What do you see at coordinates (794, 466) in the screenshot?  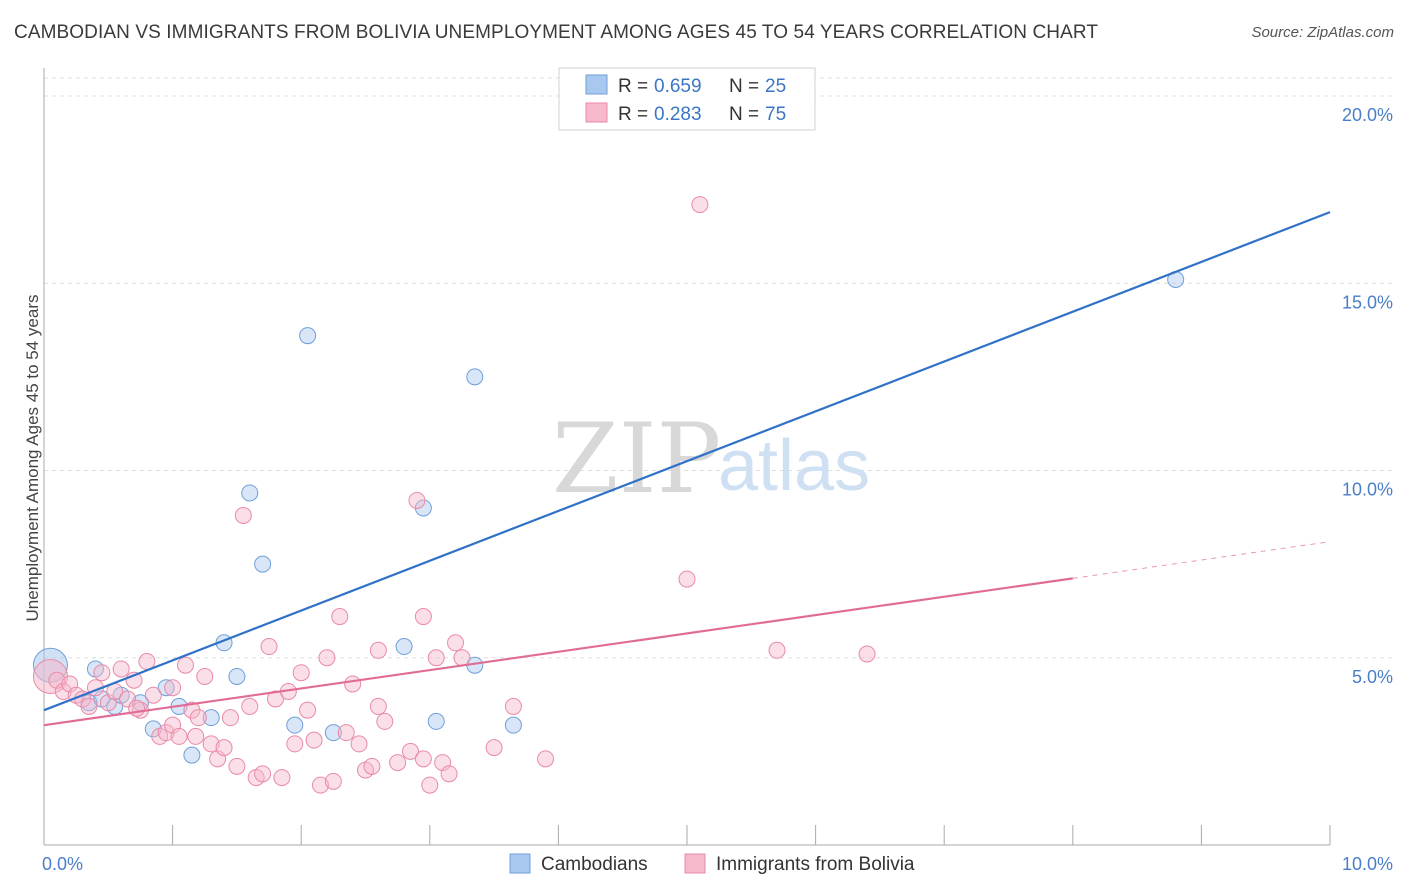 I see `watermark-atlas: atlas` at bounding box center [794, 466].